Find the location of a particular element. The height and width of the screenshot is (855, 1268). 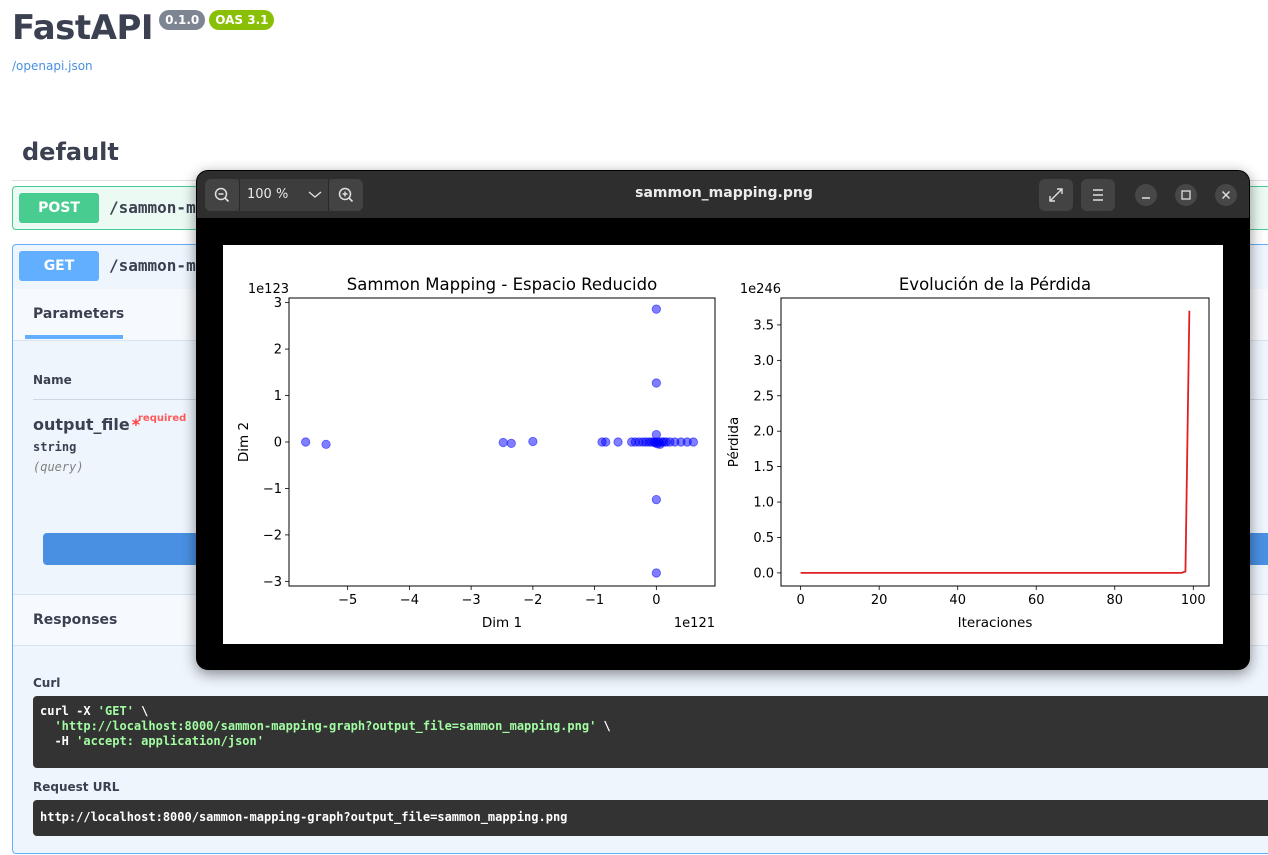

chart1-y-tick-label: 1 is located at coordinates (278, 396).